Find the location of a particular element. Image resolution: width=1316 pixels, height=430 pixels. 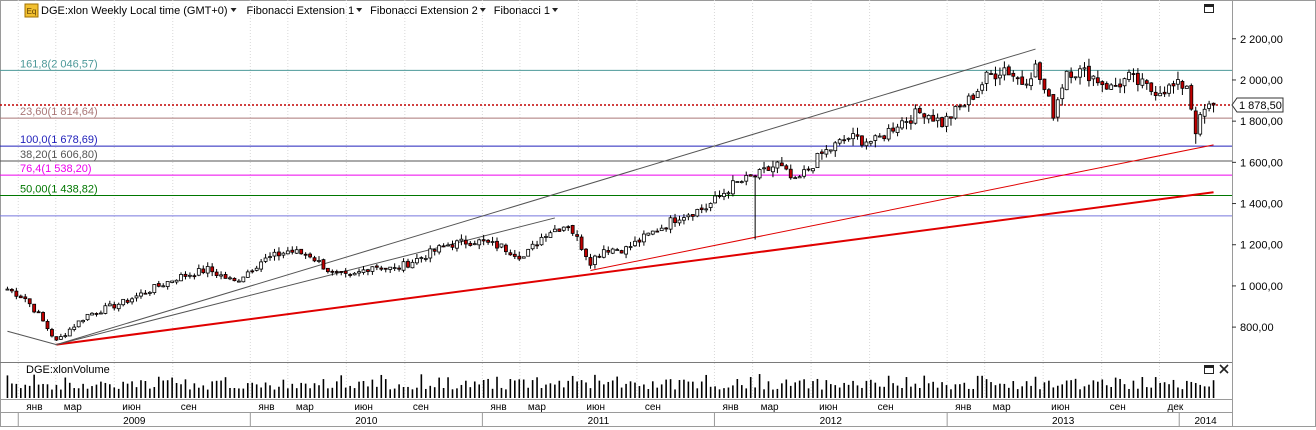

month-tick-label: дек is located at coordinates (1176, 407).